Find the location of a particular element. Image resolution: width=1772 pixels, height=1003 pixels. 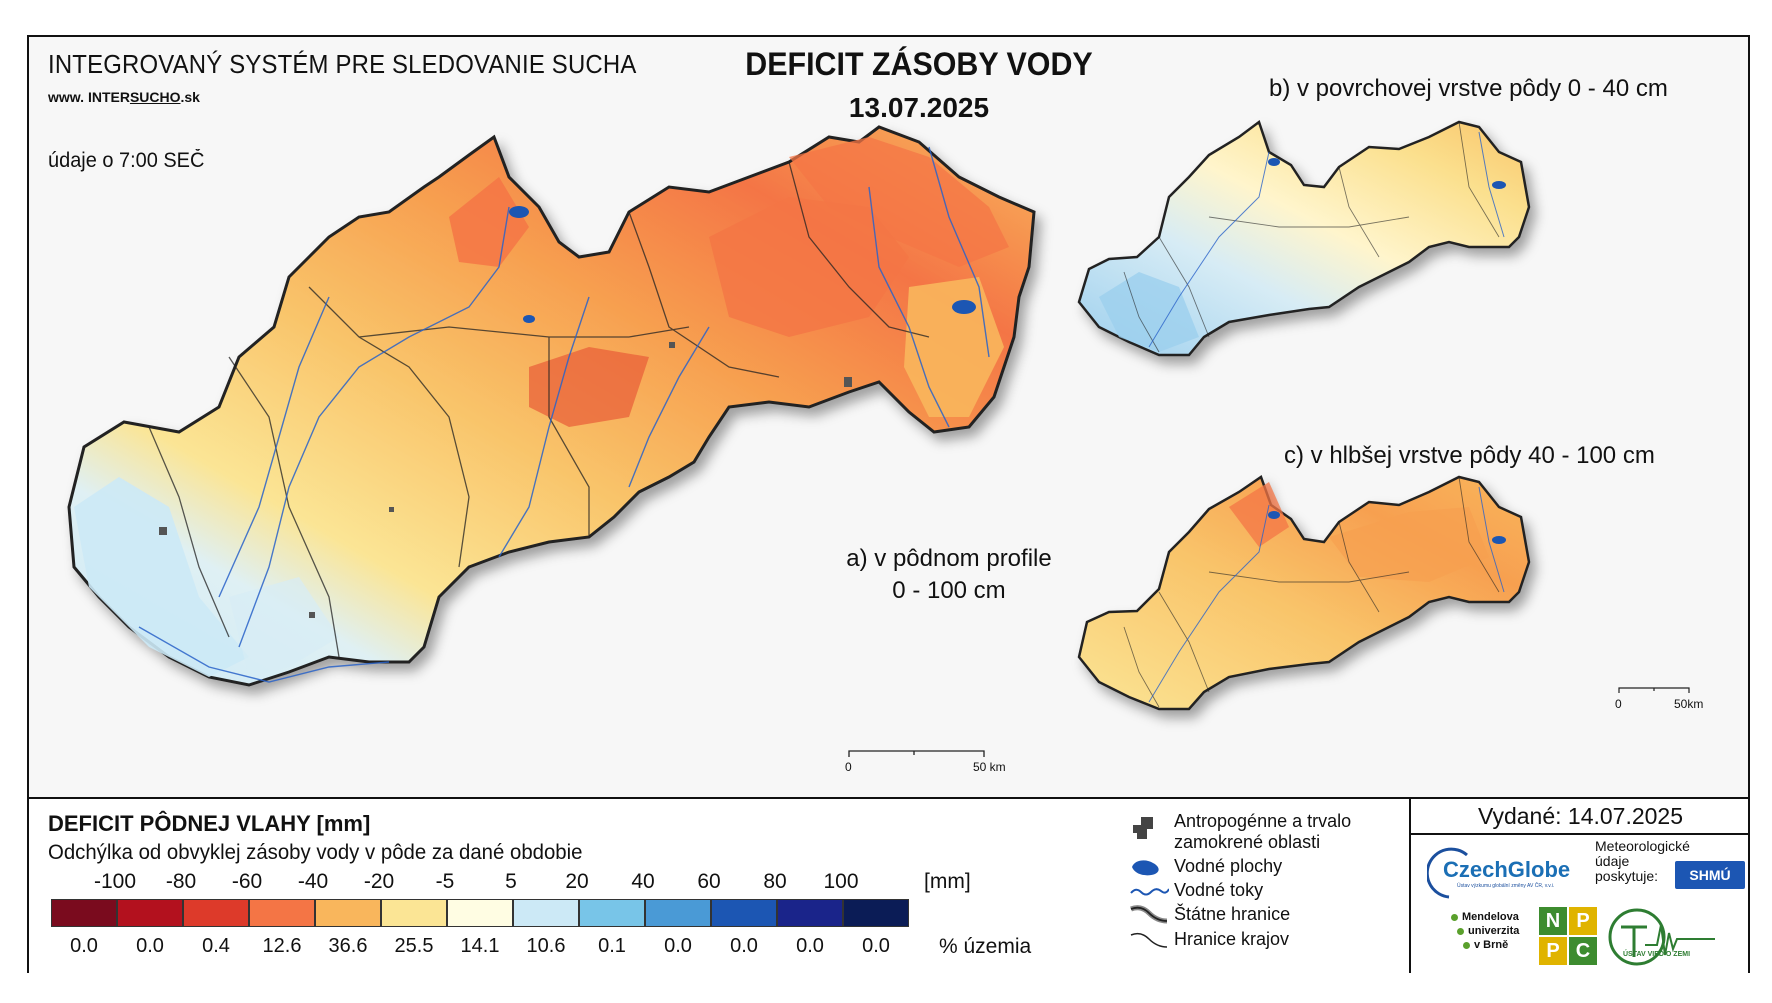

website-suffix: .sk is located at coordinates (190, 97).